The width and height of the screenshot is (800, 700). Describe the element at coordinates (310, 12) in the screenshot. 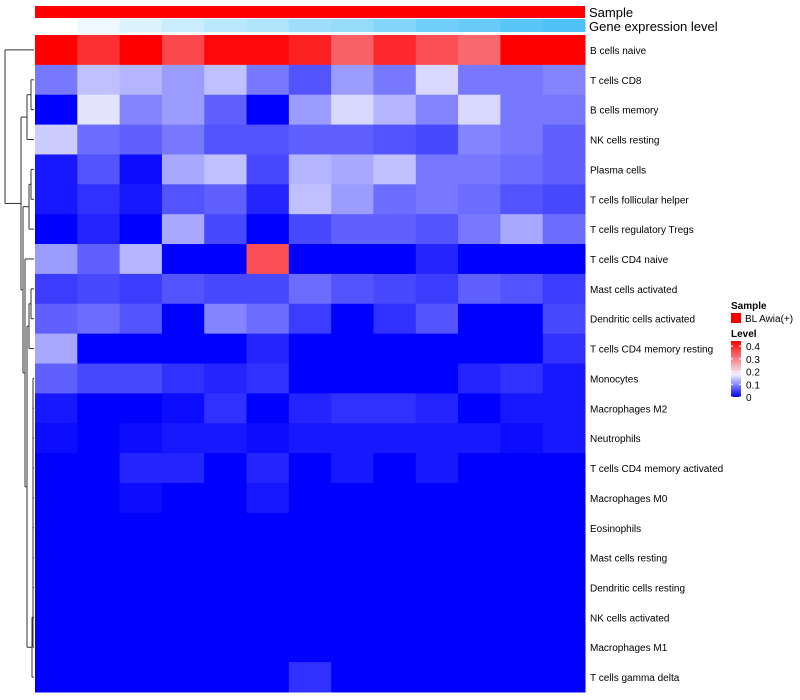

I see `sample-annotation-bar` at that location.